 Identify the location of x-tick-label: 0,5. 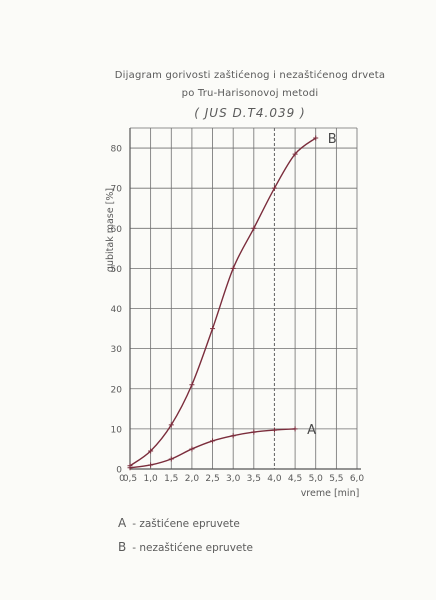
(130, 479).